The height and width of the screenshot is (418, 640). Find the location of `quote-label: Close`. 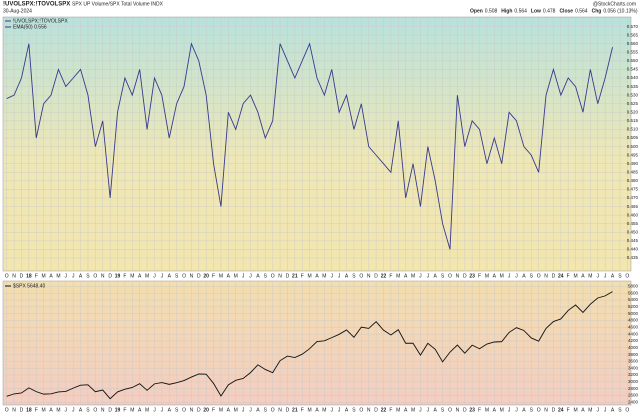

quote-label: Close is located at coordinates (566, 11).